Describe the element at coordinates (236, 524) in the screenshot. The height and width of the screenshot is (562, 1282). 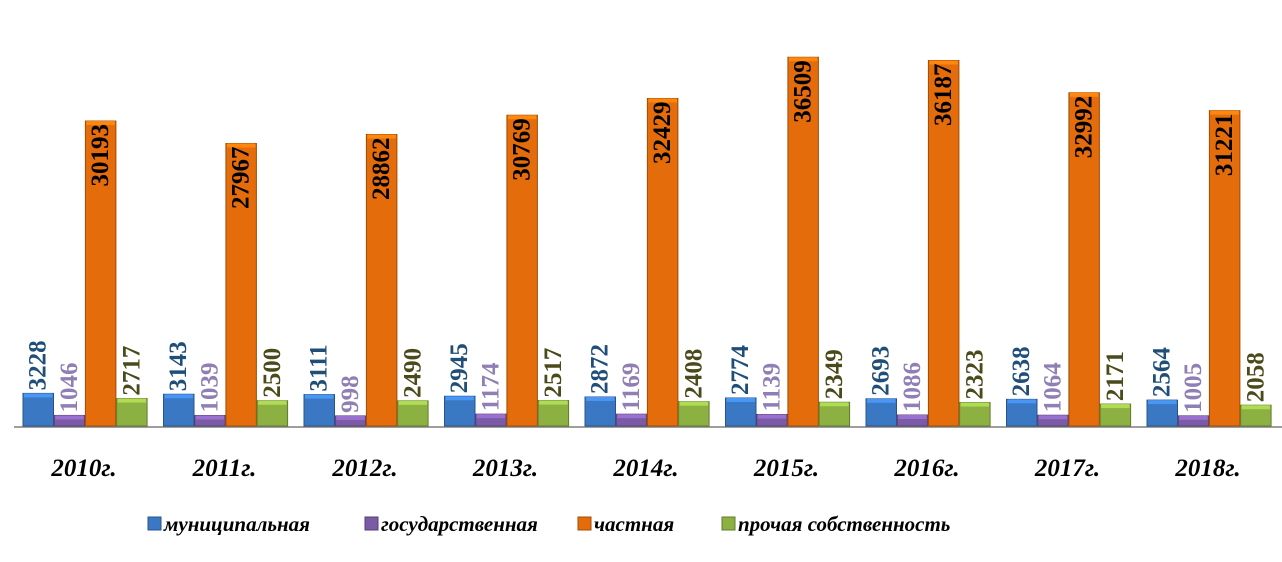
I see `legend-label: муниципальная` at that location.